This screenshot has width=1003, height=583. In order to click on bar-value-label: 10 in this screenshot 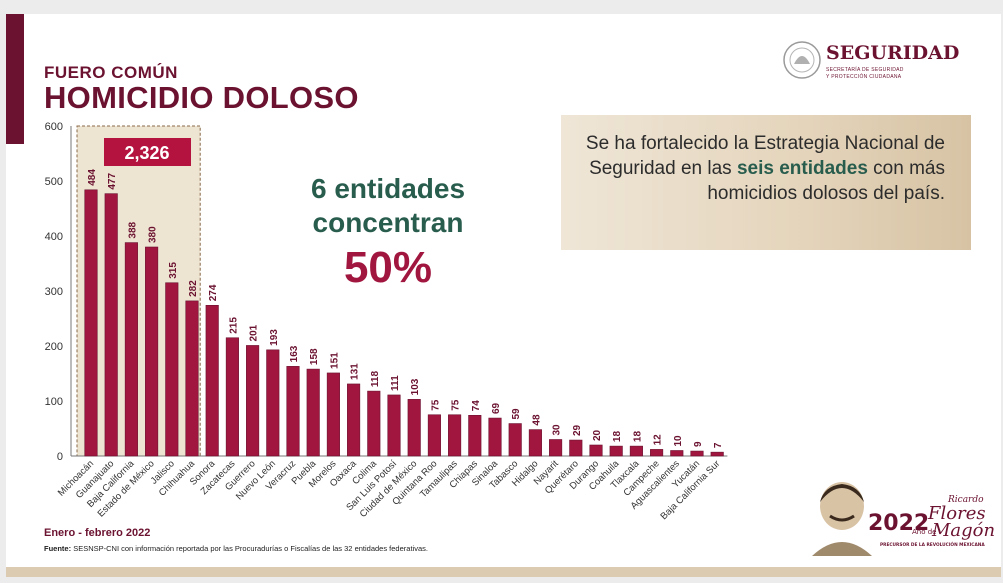, I will do `click(678, 441)`.